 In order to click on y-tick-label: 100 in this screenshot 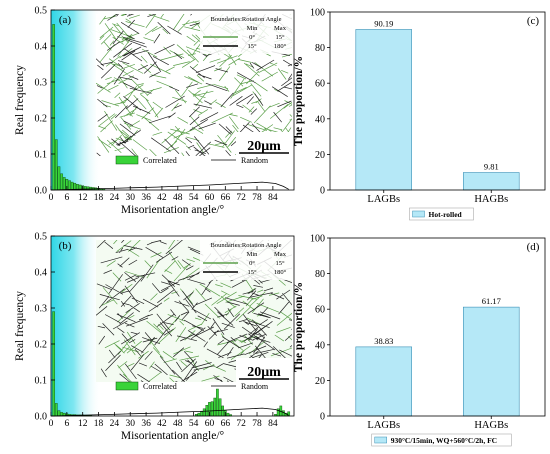, I will do `click(317, 13)`.